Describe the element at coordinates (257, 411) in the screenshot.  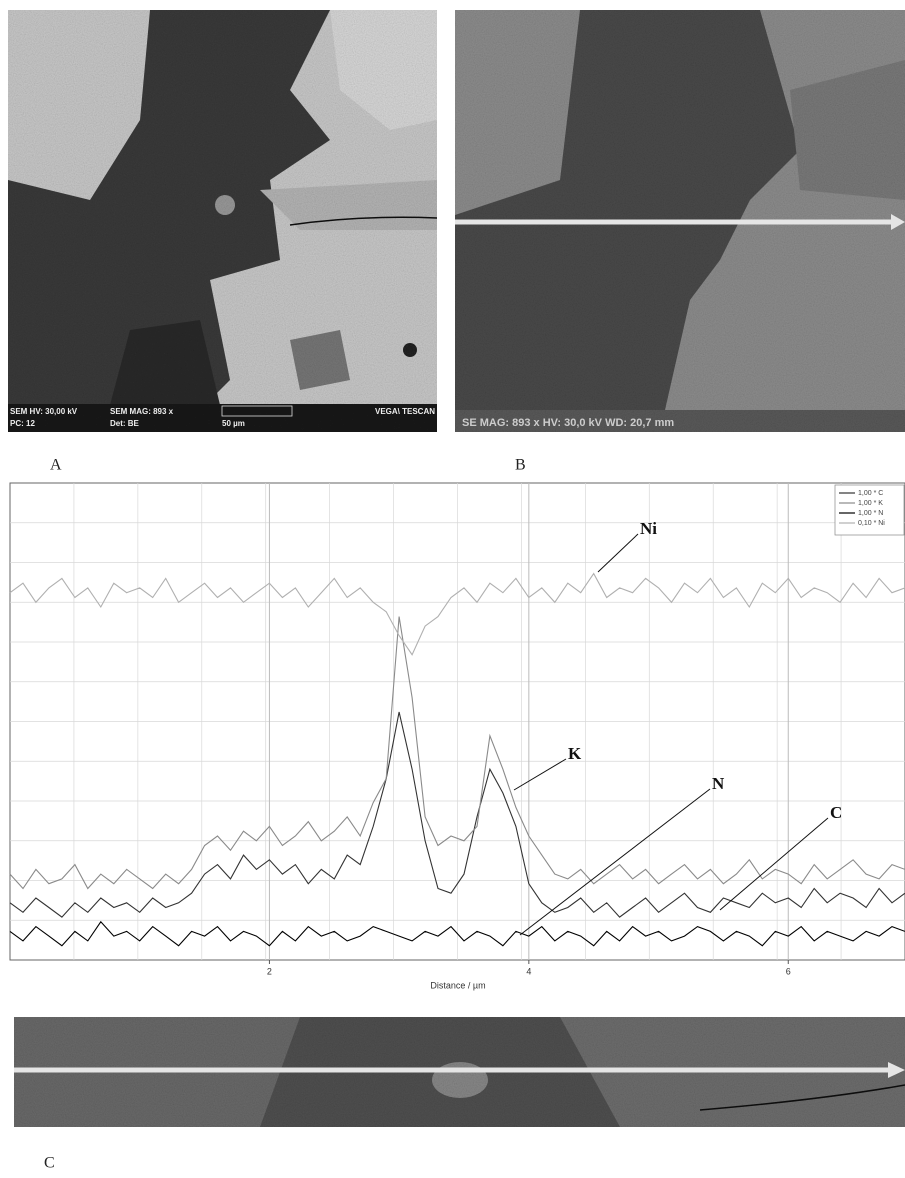
I see `scale-bar` at that location.